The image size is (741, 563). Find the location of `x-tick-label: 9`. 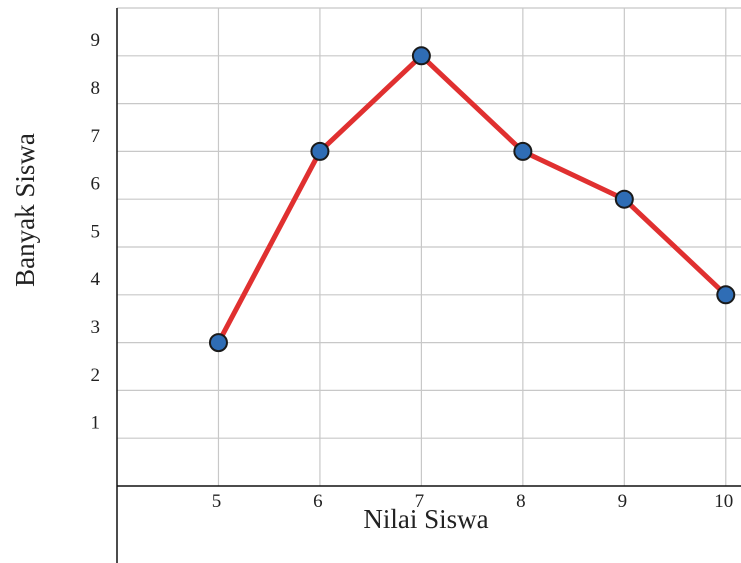

x-tick-label: 9 is located at coordinates (623, 501).